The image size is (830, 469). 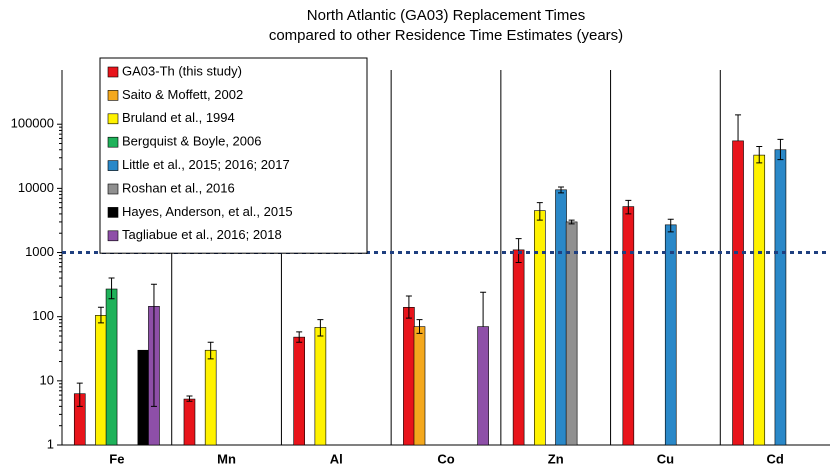 I want to click on x-tick-label: Fe, so click(x=116, y=458).